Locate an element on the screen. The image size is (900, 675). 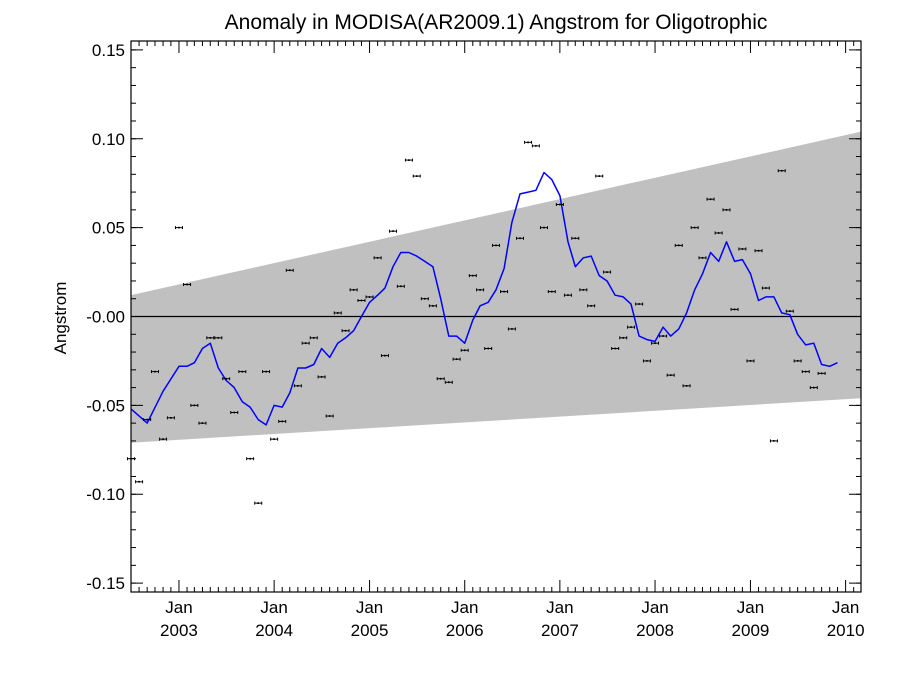
y-tick-label: -0.00 is located at coordinates (105, 317).